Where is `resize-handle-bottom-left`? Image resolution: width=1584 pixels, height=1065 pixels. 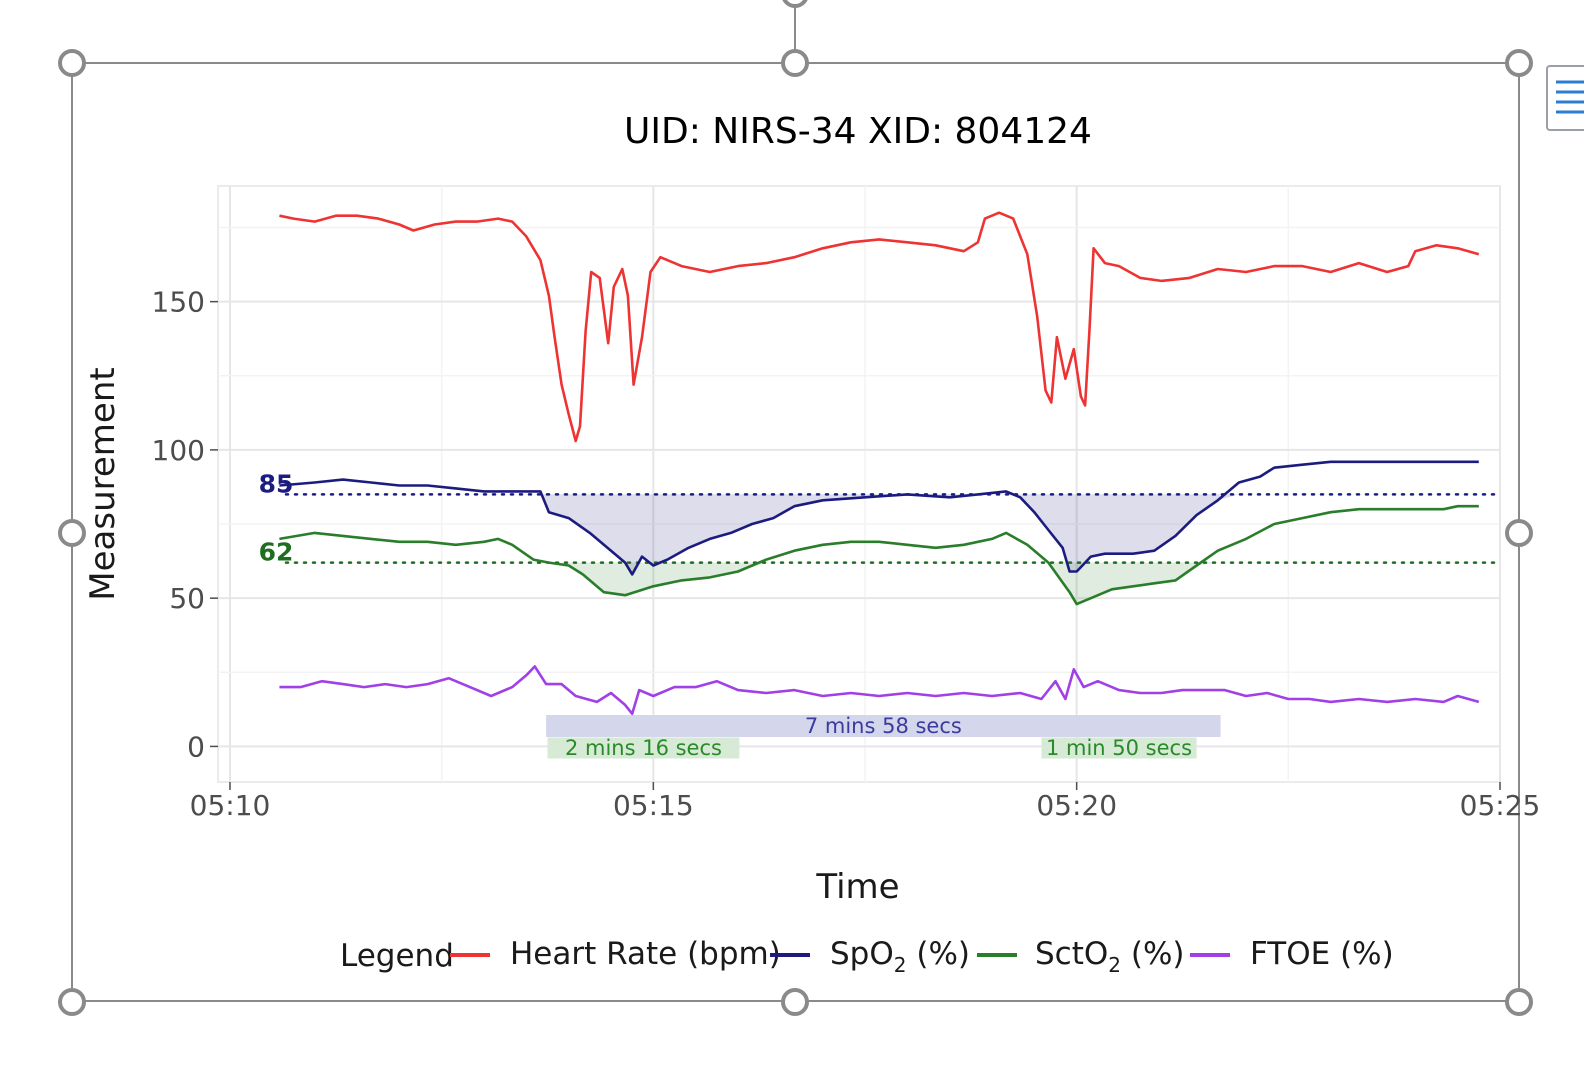
resize-handle-bottom-left is located at coordinates (72, 1002).